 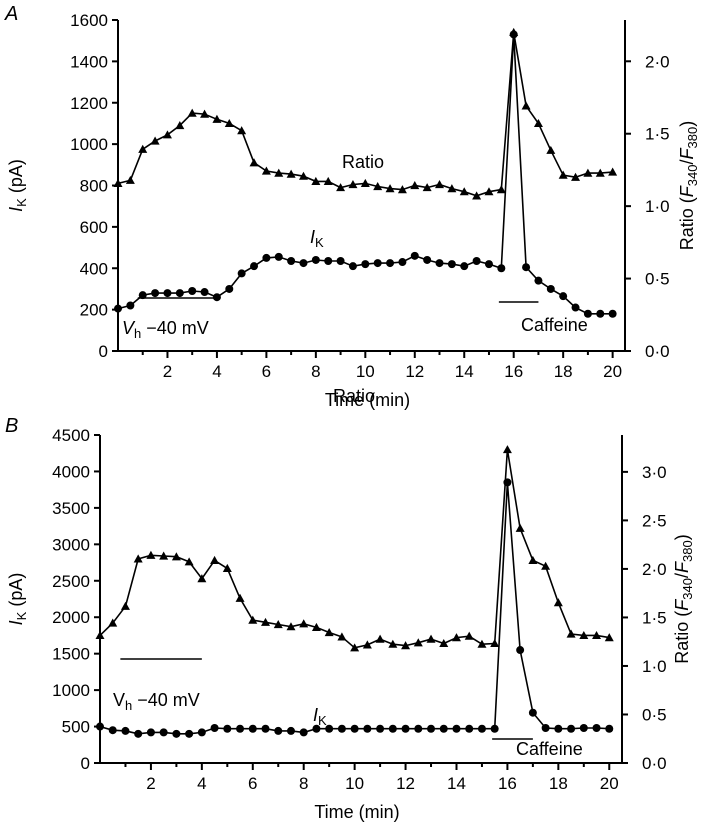 What do you see at coordinates (71, 435) in the screenshot?
I see `left-y-tick-label: 4500` at bounding box center [71, 435].